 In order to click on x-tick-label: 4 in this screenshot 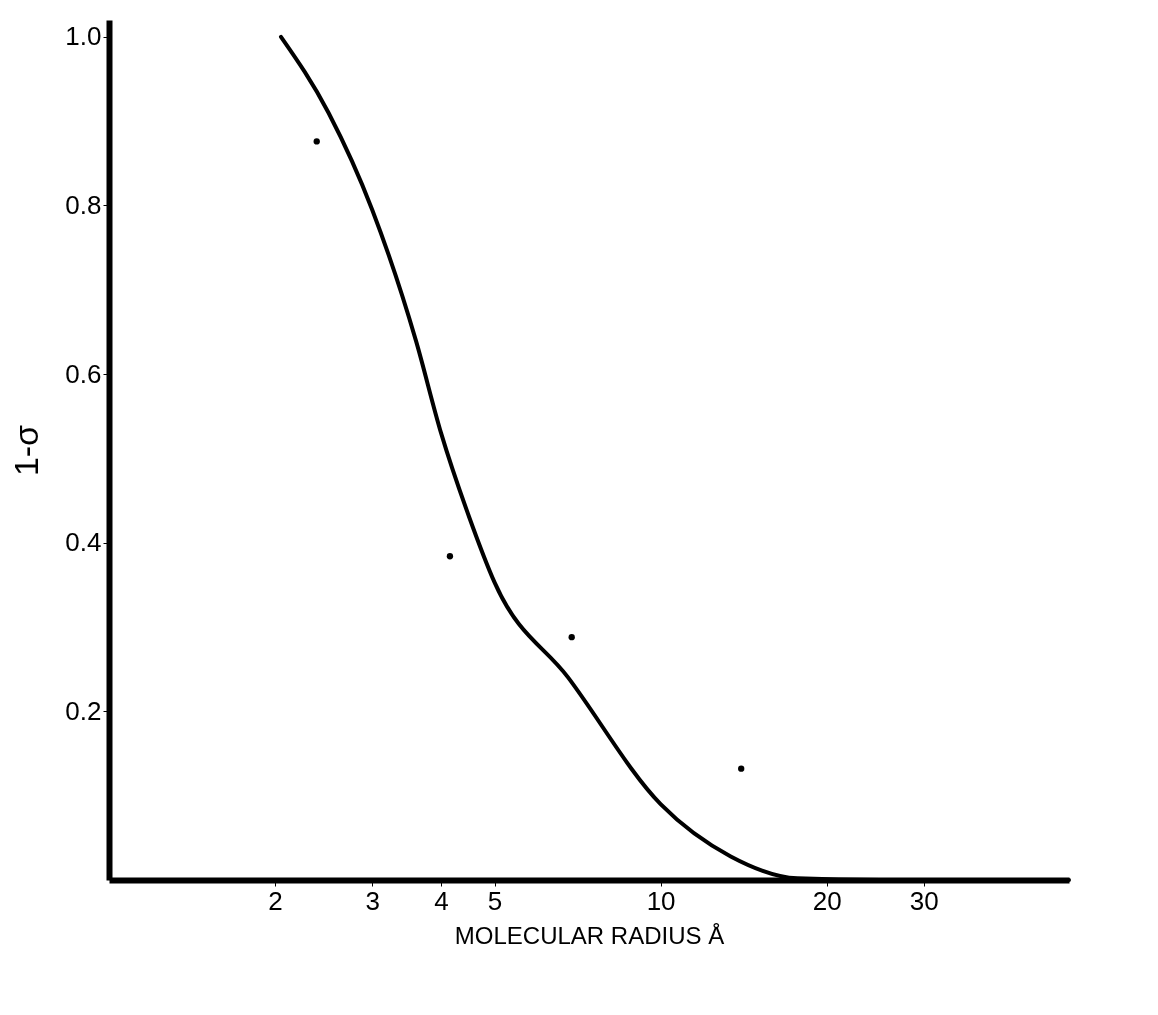, I will do `click(441, 900)`.